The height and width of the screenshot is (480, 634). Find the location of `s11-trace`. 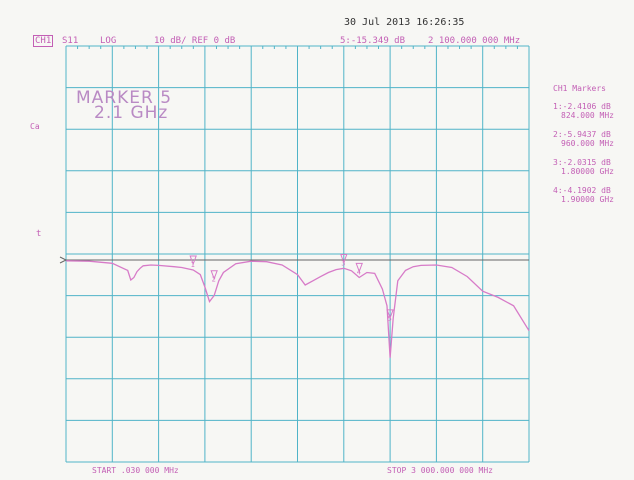

s11-trace is located at coordinates (297, 309).